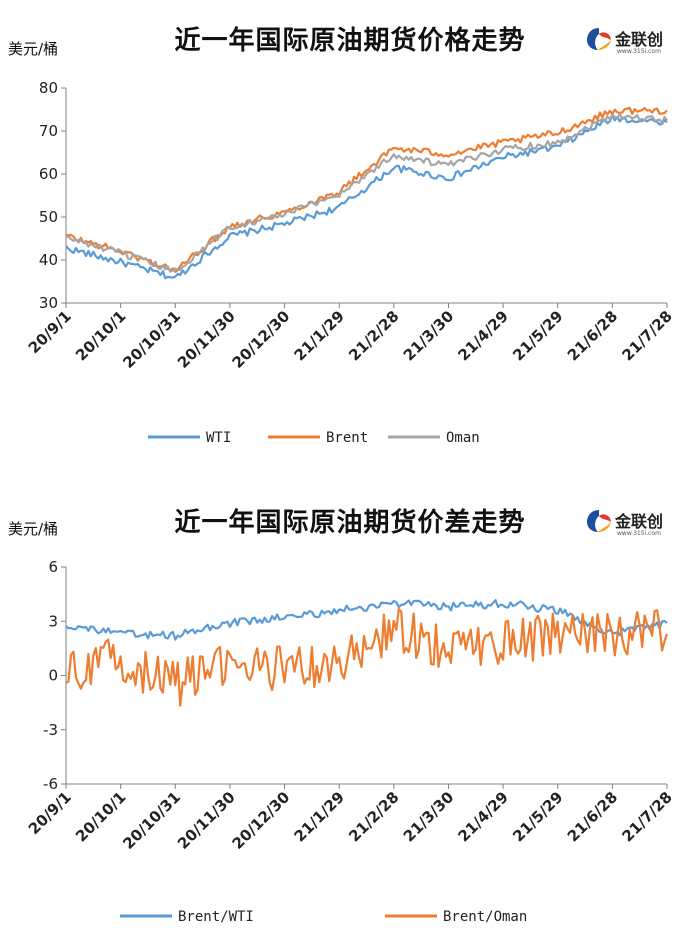 The width and height of the screenshot is (700, 948). Describe the element at coordinates (48, 88) in the screenshot. I see `y-tick-label: 80` at that location.